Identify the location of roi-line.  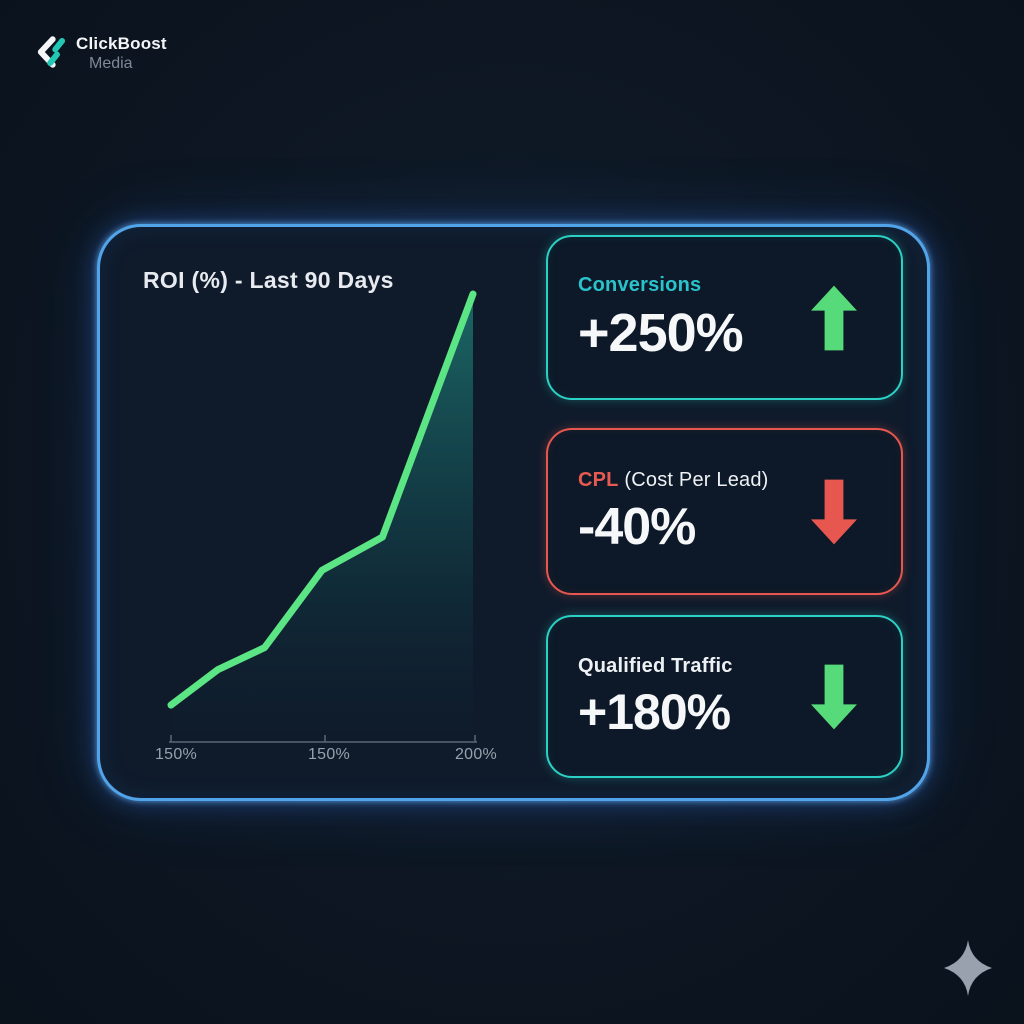
(322, 499).